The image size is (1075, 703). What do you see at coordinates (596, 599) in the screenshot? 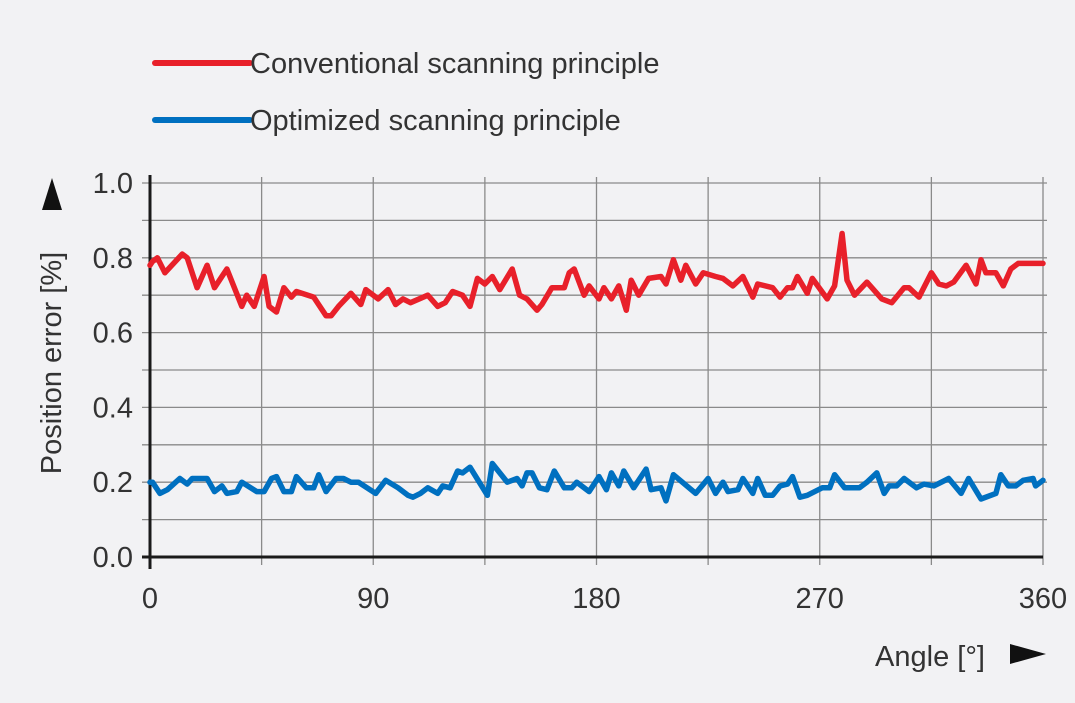
I see `x-tick-label: 180` at bounding box center [596, 599].